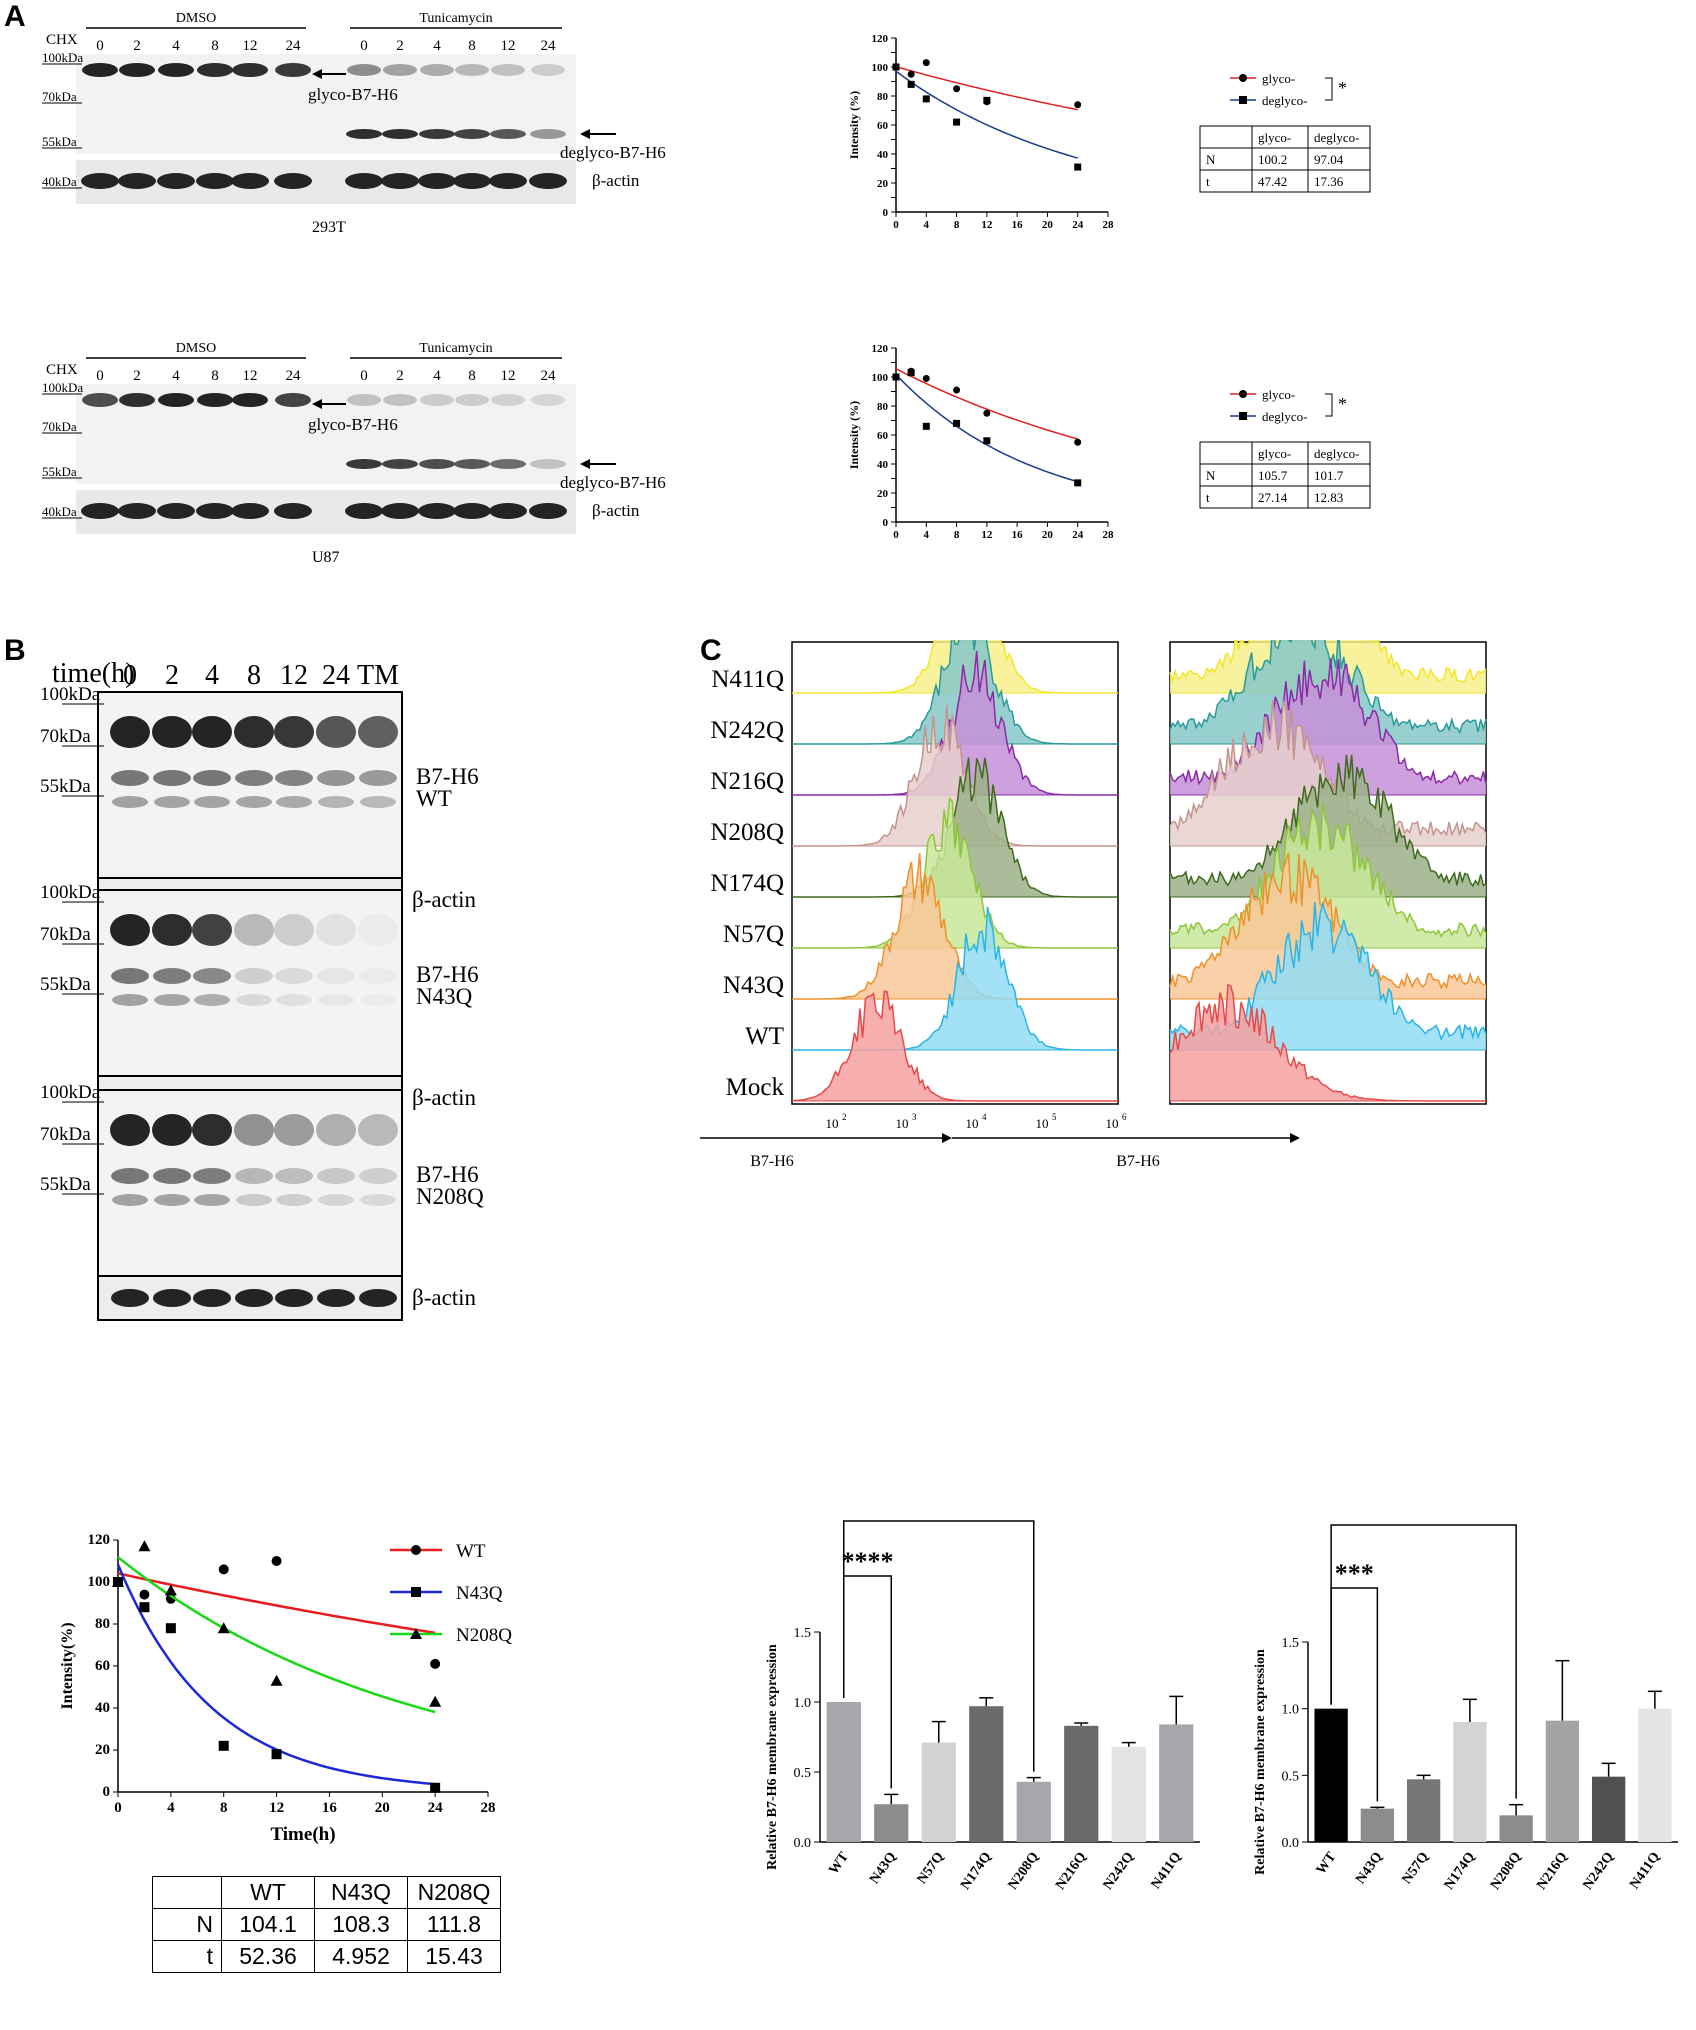  Describe the element at coordinates (880, 68) in the screenshot. I see `y-tick-label: 100` at that location.